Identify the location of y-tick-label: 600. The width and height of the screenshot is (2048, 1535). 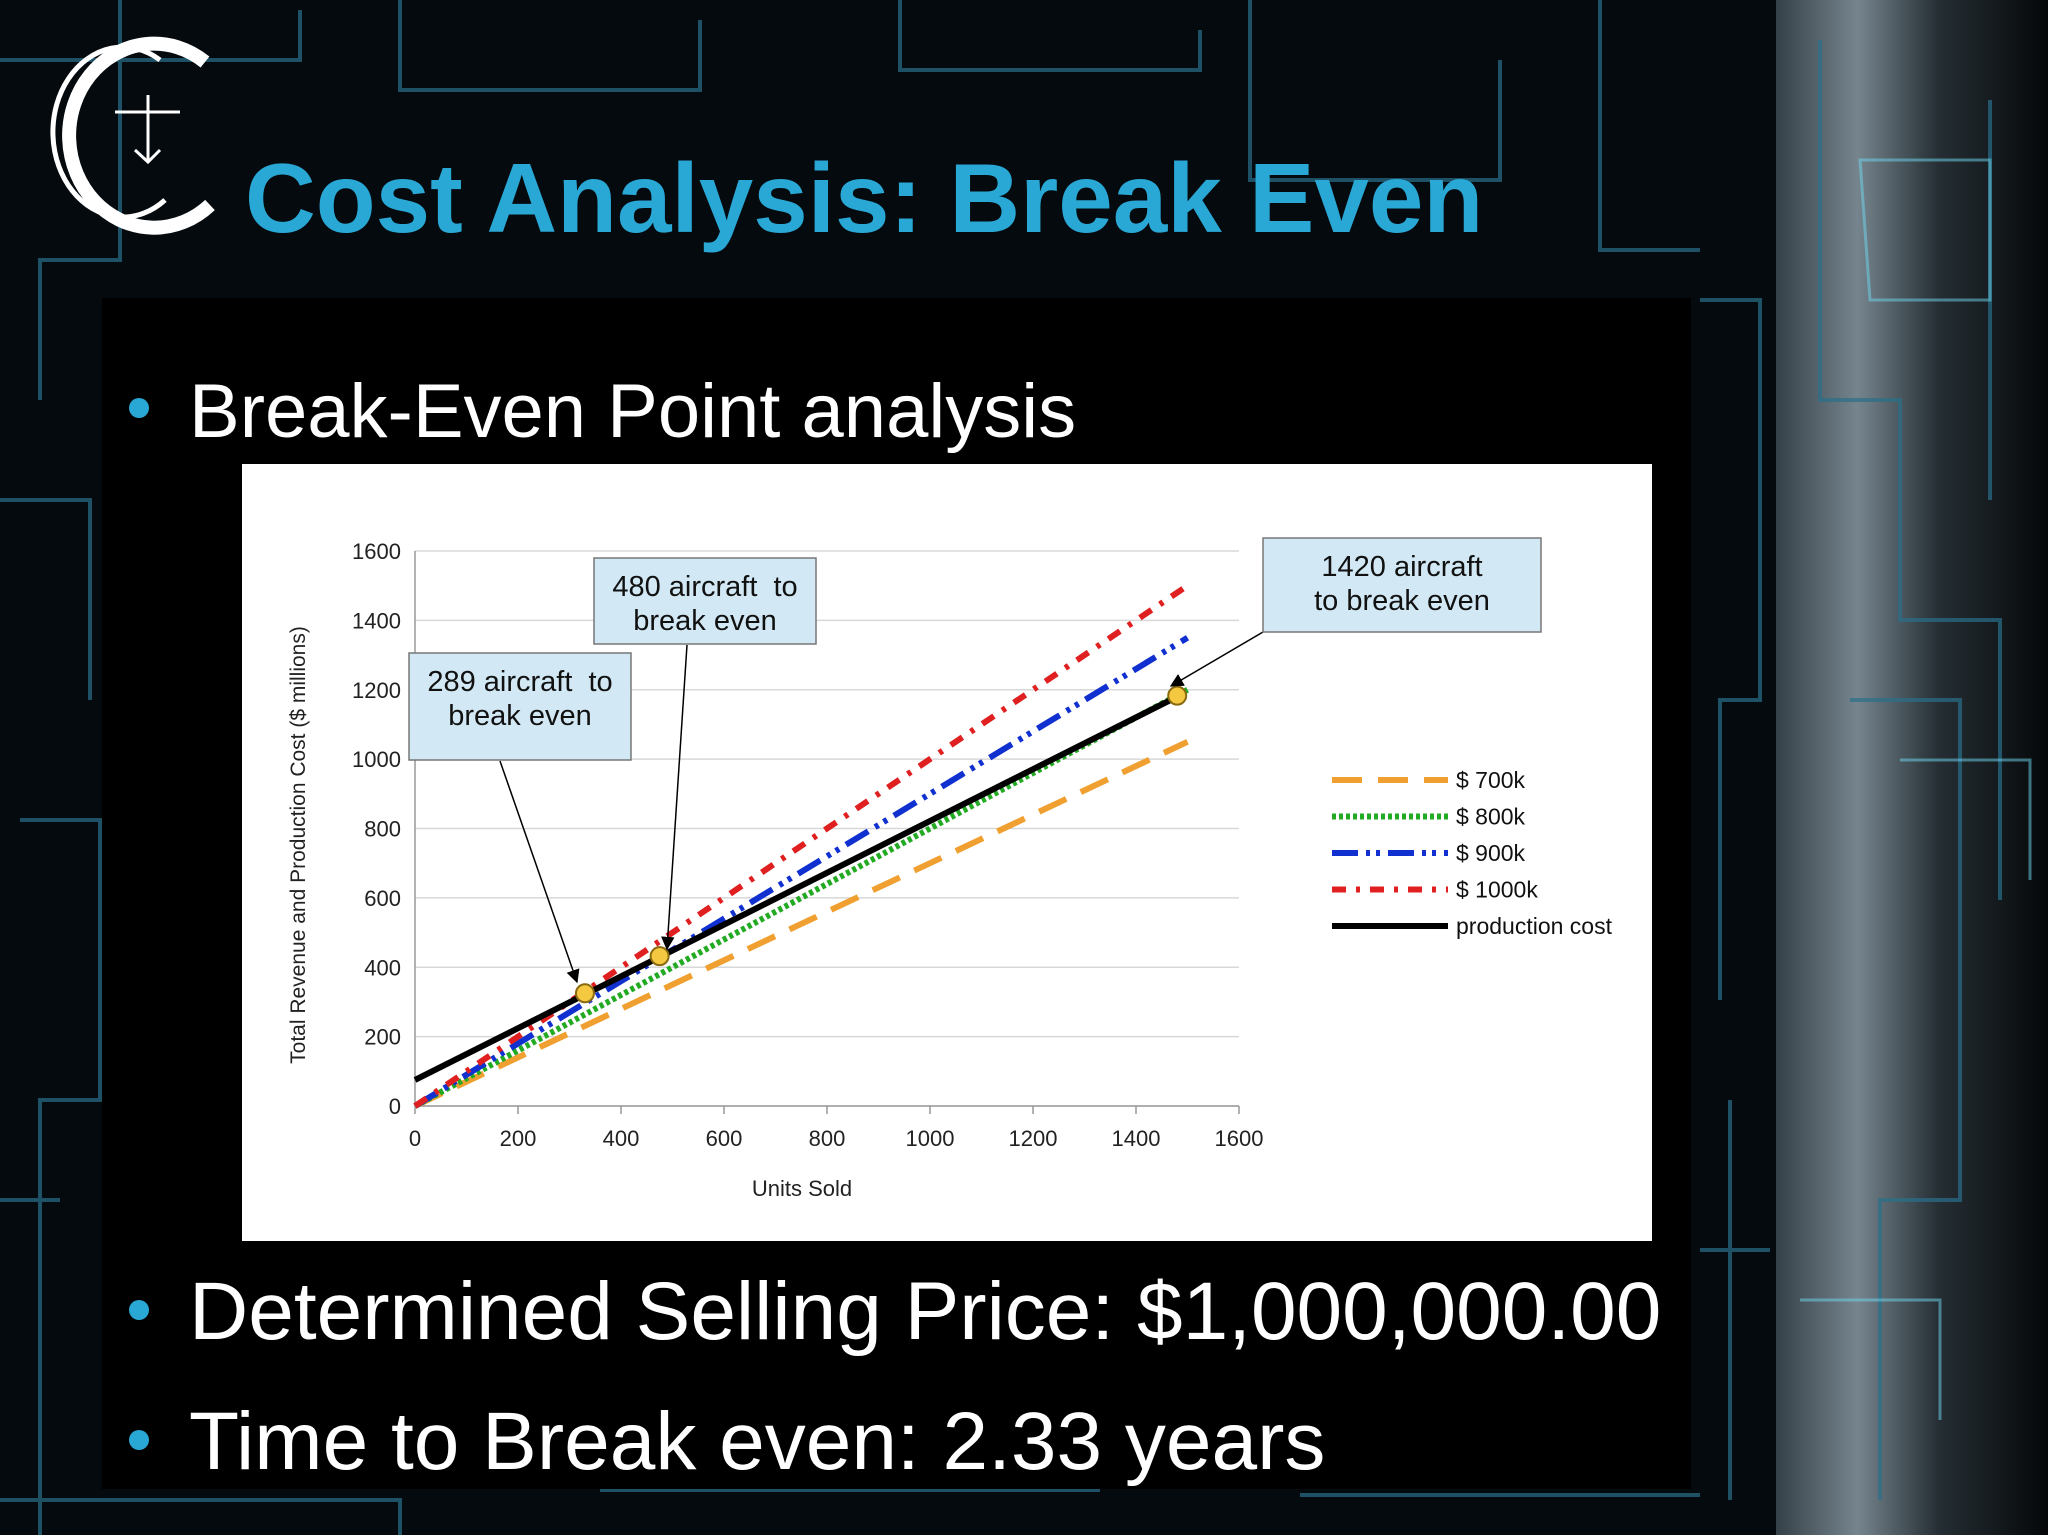
(382, 898).